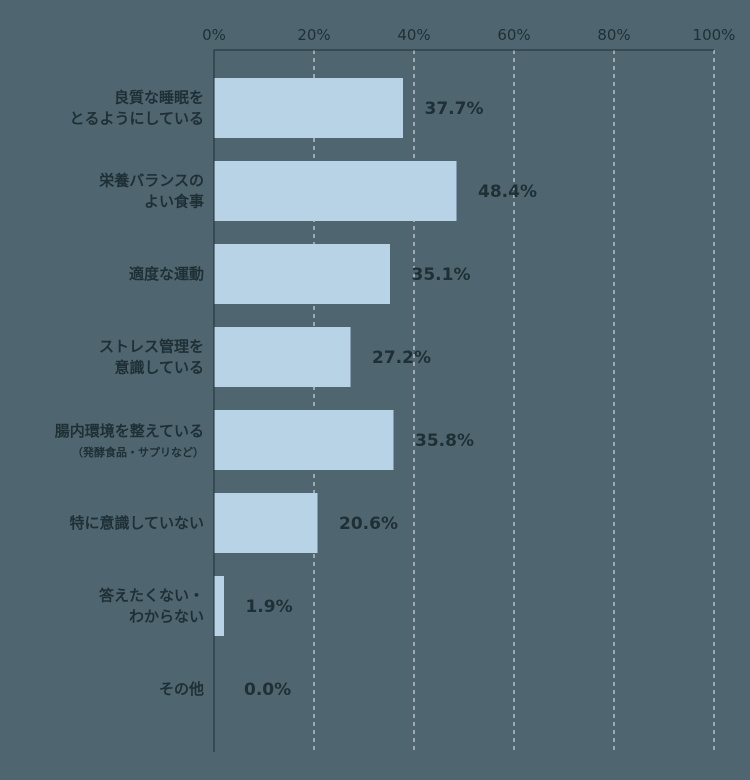 This screenshot has height=780, width=750. Describe the element at coordinates (138, 452) in the screenshot. I see `category-sublabel: （発酵食品・サプリなど）` at that location.